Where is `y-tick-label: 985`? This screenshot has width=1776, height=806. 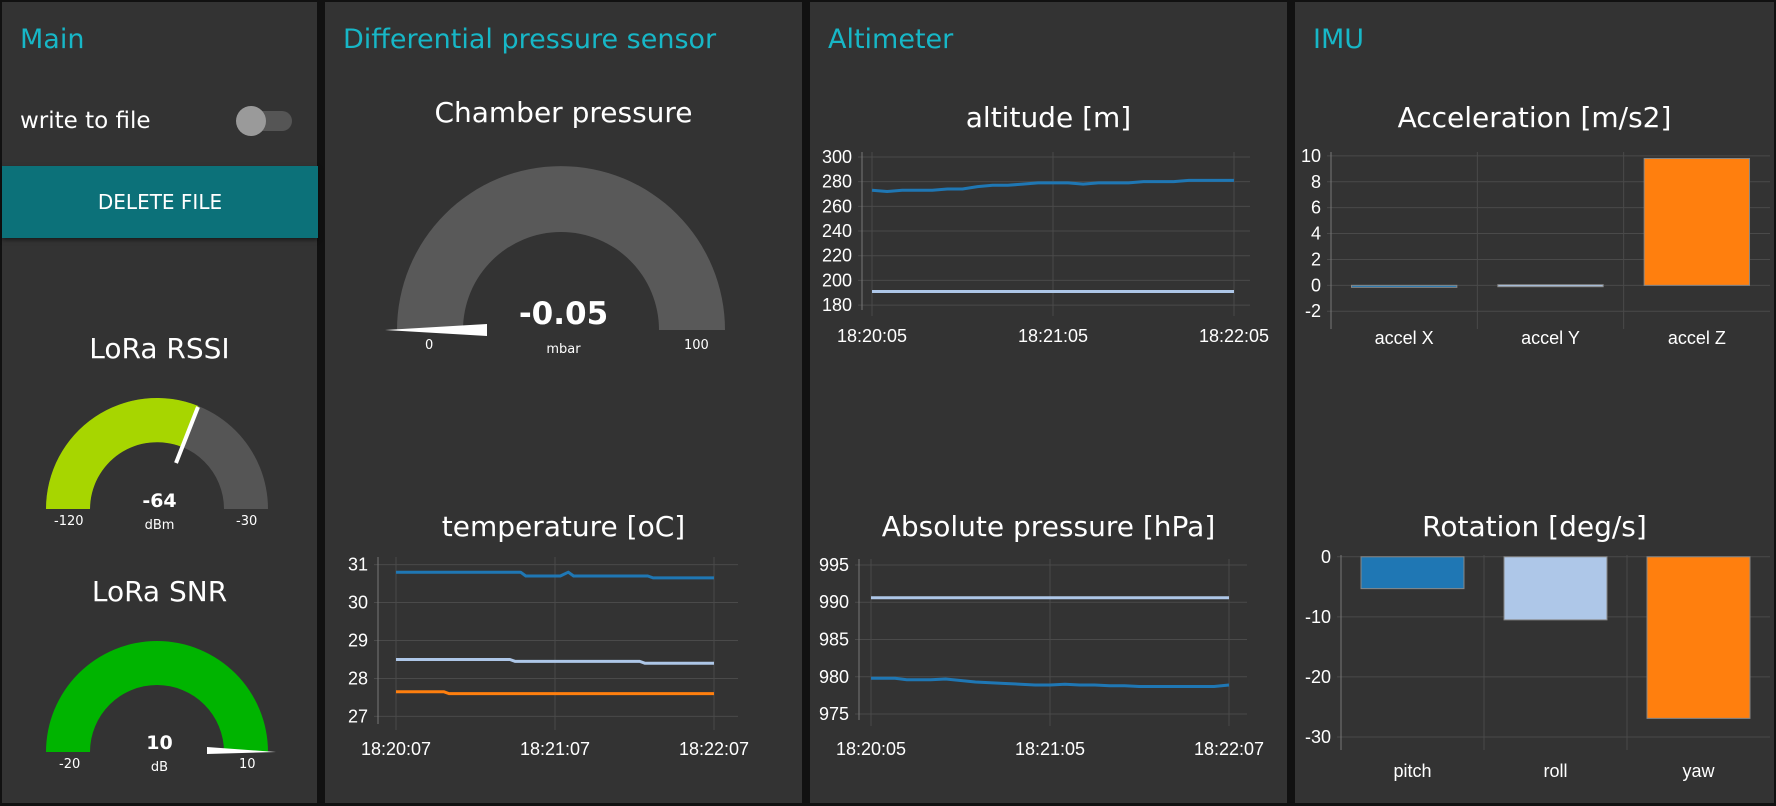 y-tick-label: 985 is located at coordinates (834, 640).